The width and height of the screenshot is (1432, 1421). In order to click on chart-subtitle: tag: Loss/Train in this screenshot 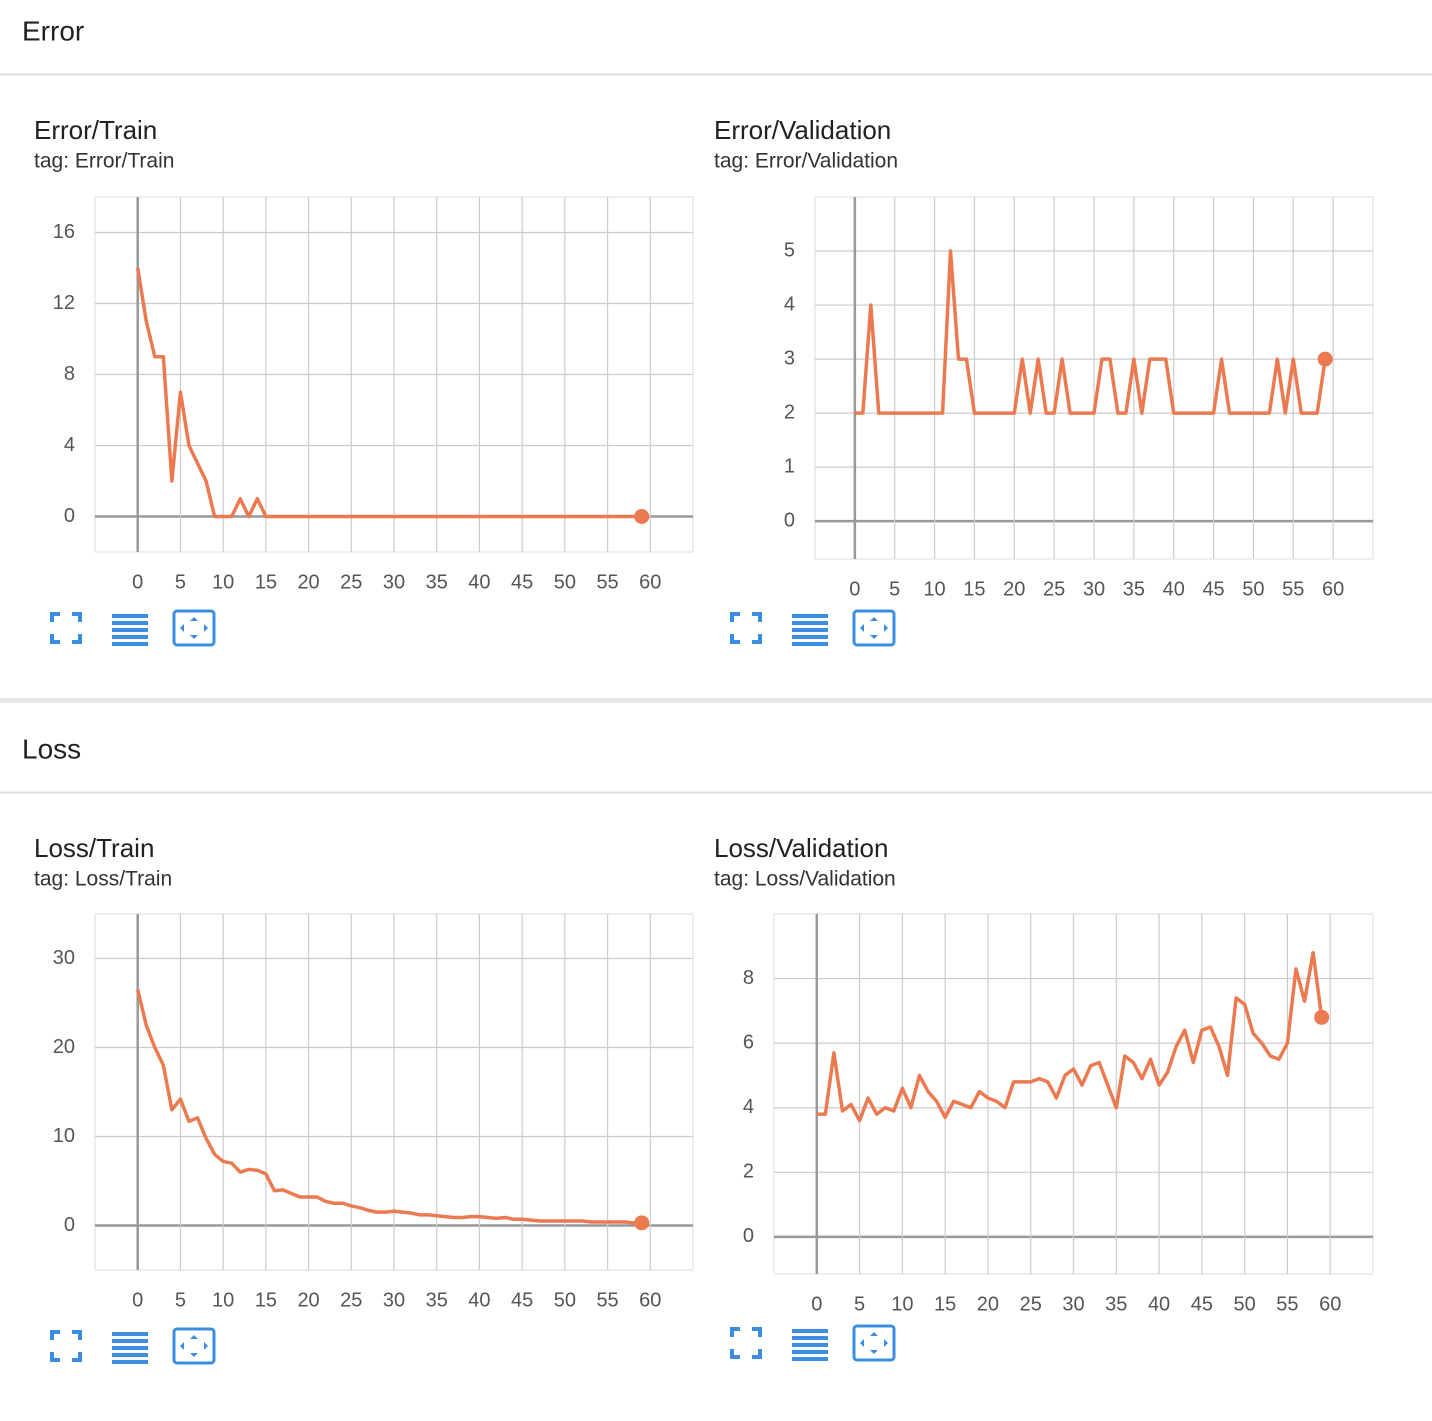, I will do `click(103, 879)`.